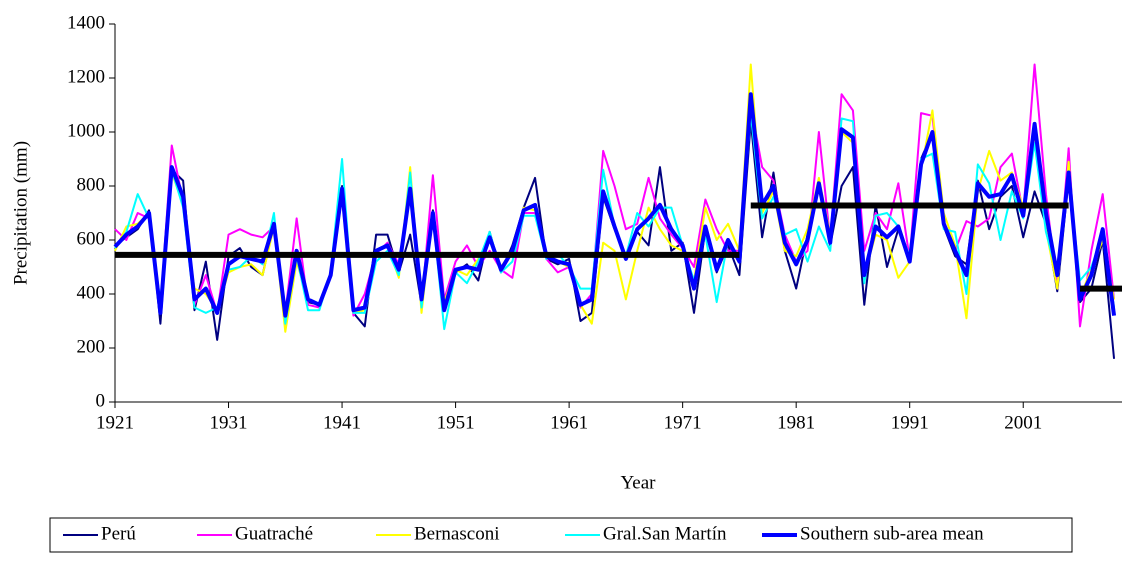 This screenshot has width=1122, height=576. Describe the element at coordinates (569, 422) in the screenshot. I see `x-tick-label: 1961` at that location.